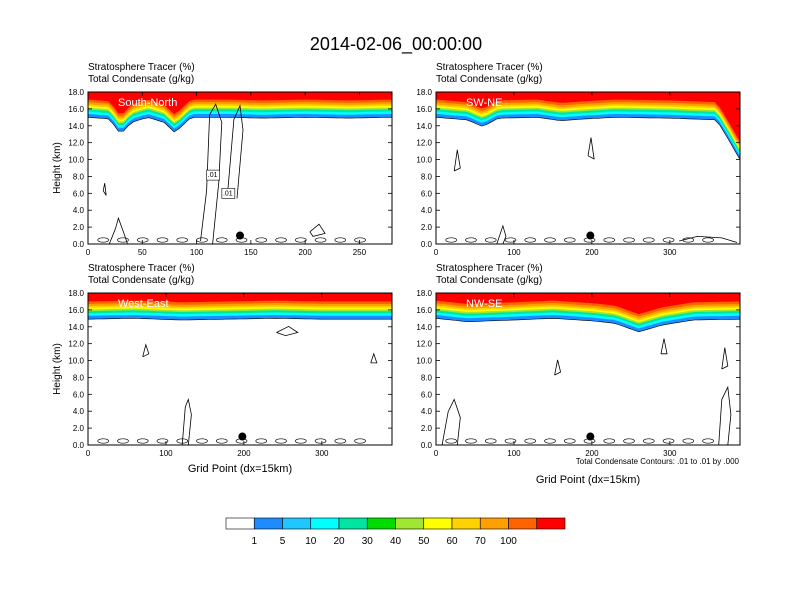 This screenshot has height=612, width=792. Describe the element at coordinates (481, 541) in the screenshot. I see `colorbar-label: 70` at that location.